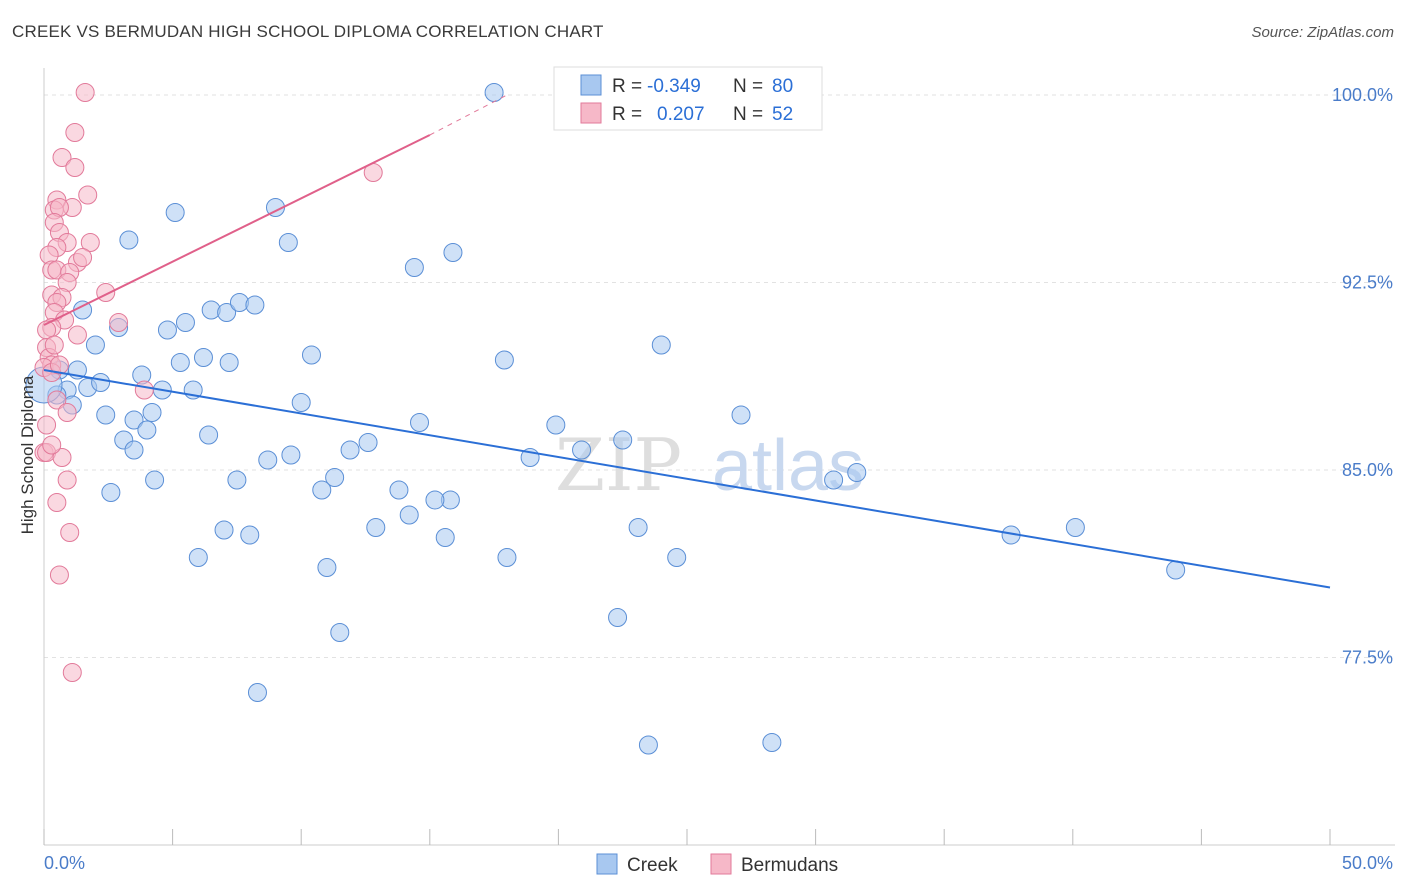 This screenshot has width=1406, height=892. Describe the element at coordinates (591, 85) in the screenshot. I see `legend-swatch-creek` at that location.